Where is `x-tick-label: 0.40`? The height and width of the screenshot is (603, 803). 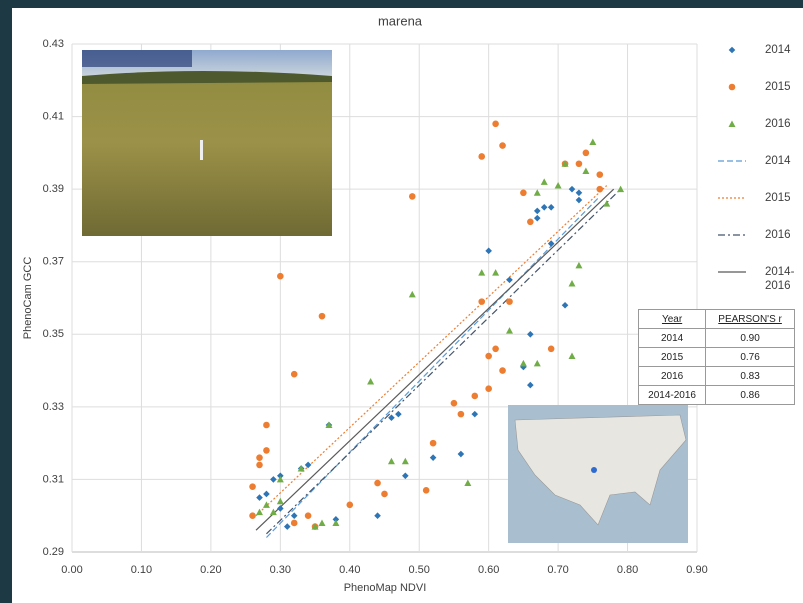 x-tick-label: 0.40 is located at coordinates (349, 570).